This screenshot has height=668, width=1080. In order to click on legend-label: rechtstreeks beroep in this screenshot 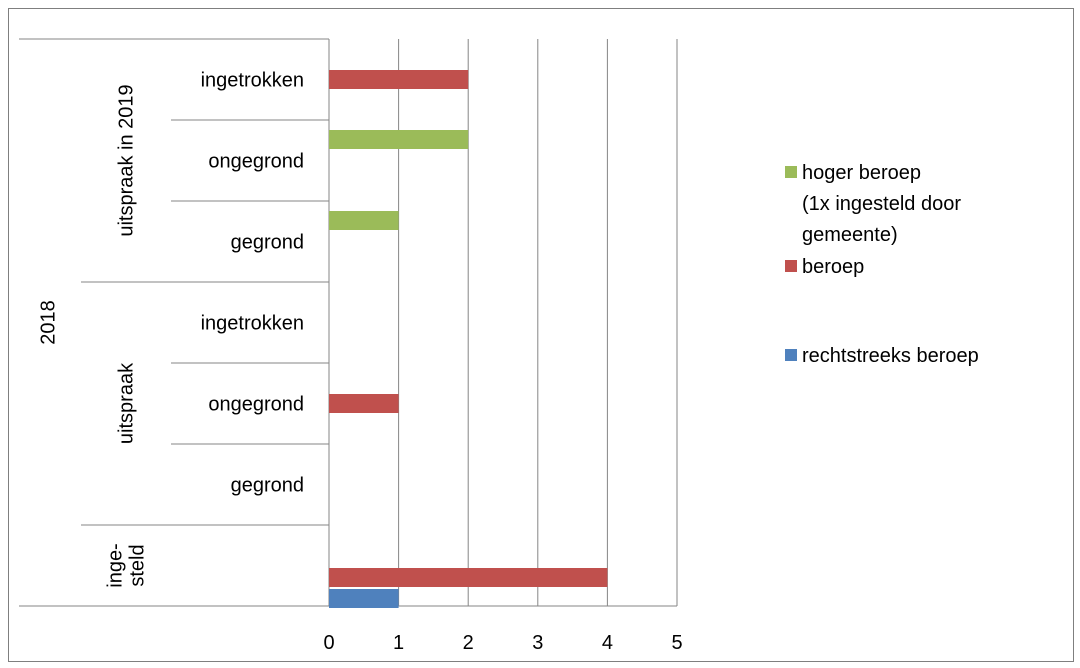, I will do `click(890, 356)`.